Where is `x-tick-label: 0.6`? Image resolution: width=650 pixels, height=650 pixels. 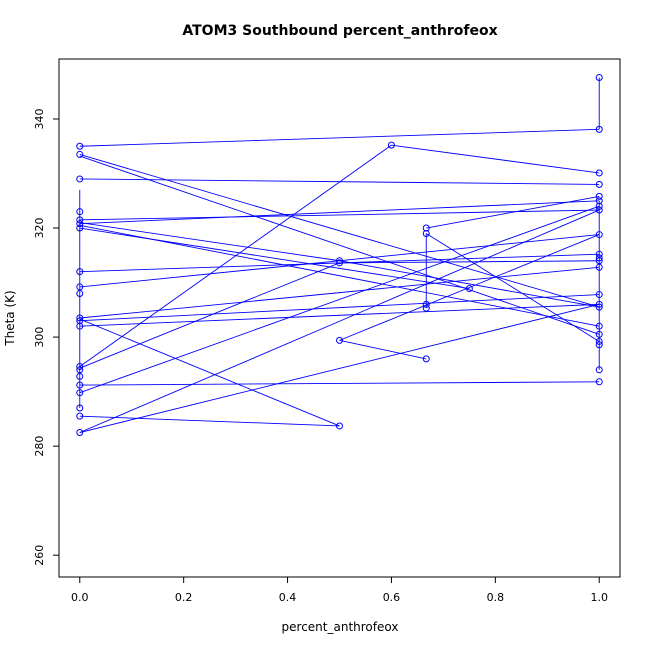 x-tick-label: 0.6 is located at coordinates (392, 597).